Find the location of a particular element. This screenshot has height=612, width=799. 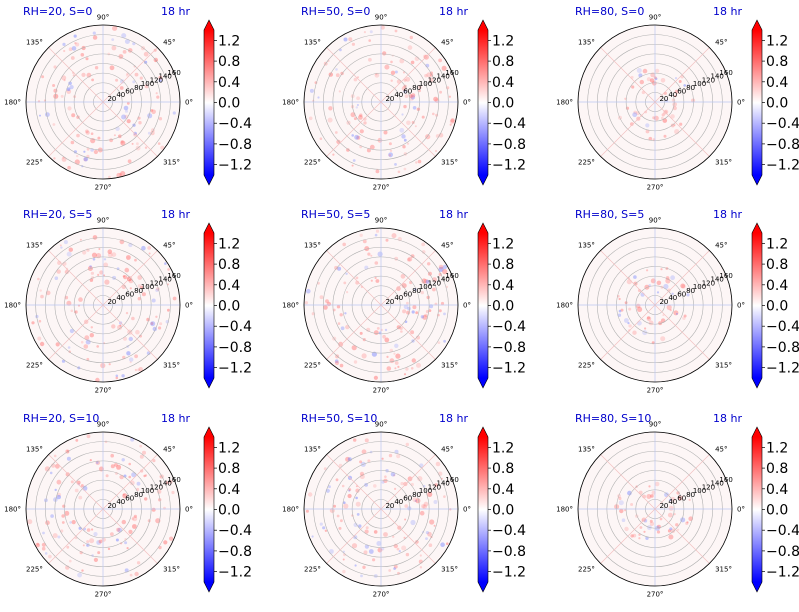

radial-tick-label: 80 is located at coordinates (138, 495).